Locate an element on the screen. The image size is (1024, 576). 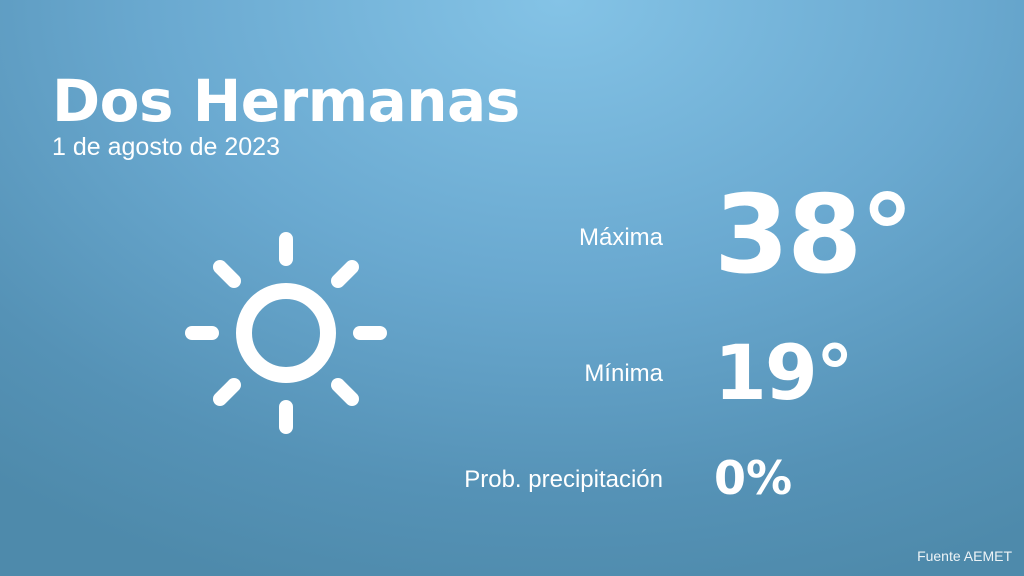
min-value: 19° is located at coordinates (784, 372).